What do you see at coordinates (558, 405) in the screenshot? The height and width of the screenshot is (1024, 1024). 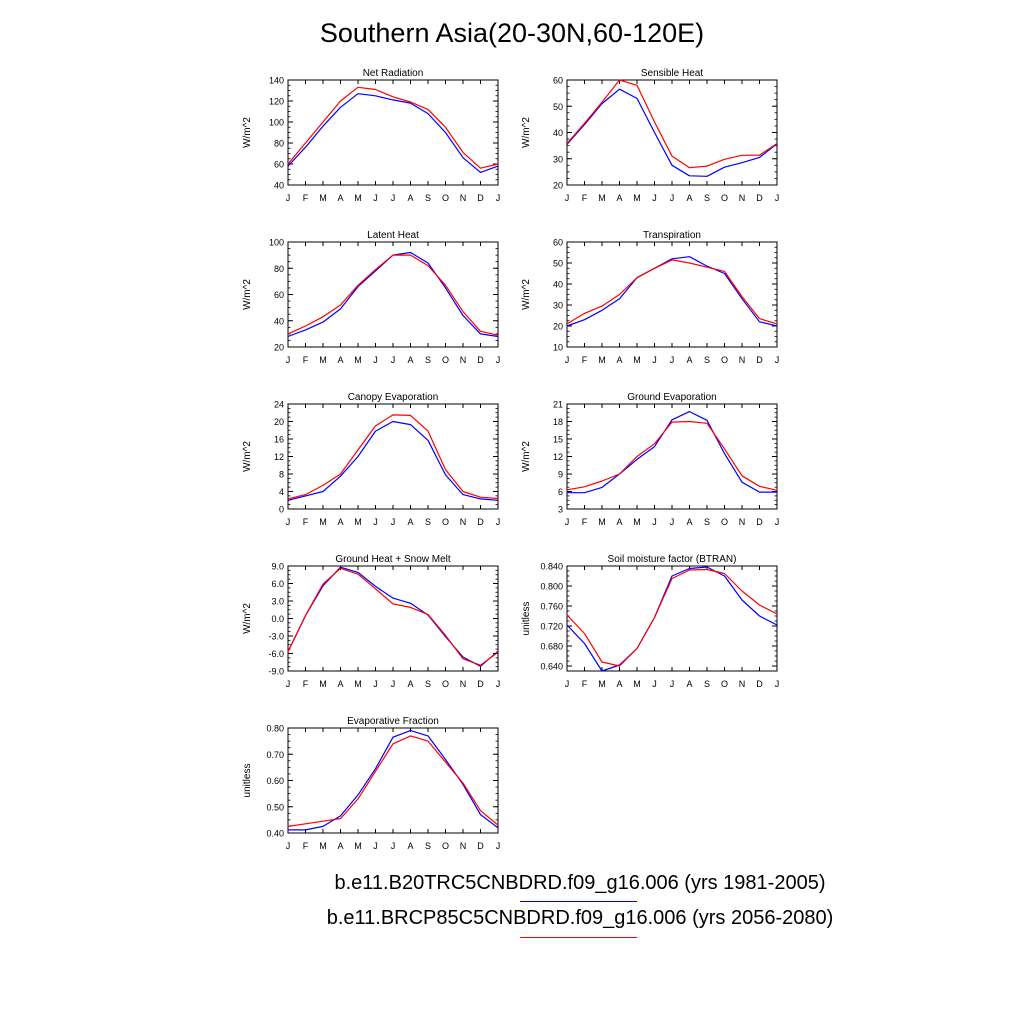 I see `y-tick-label: 21` at bounding box center [558, 405].